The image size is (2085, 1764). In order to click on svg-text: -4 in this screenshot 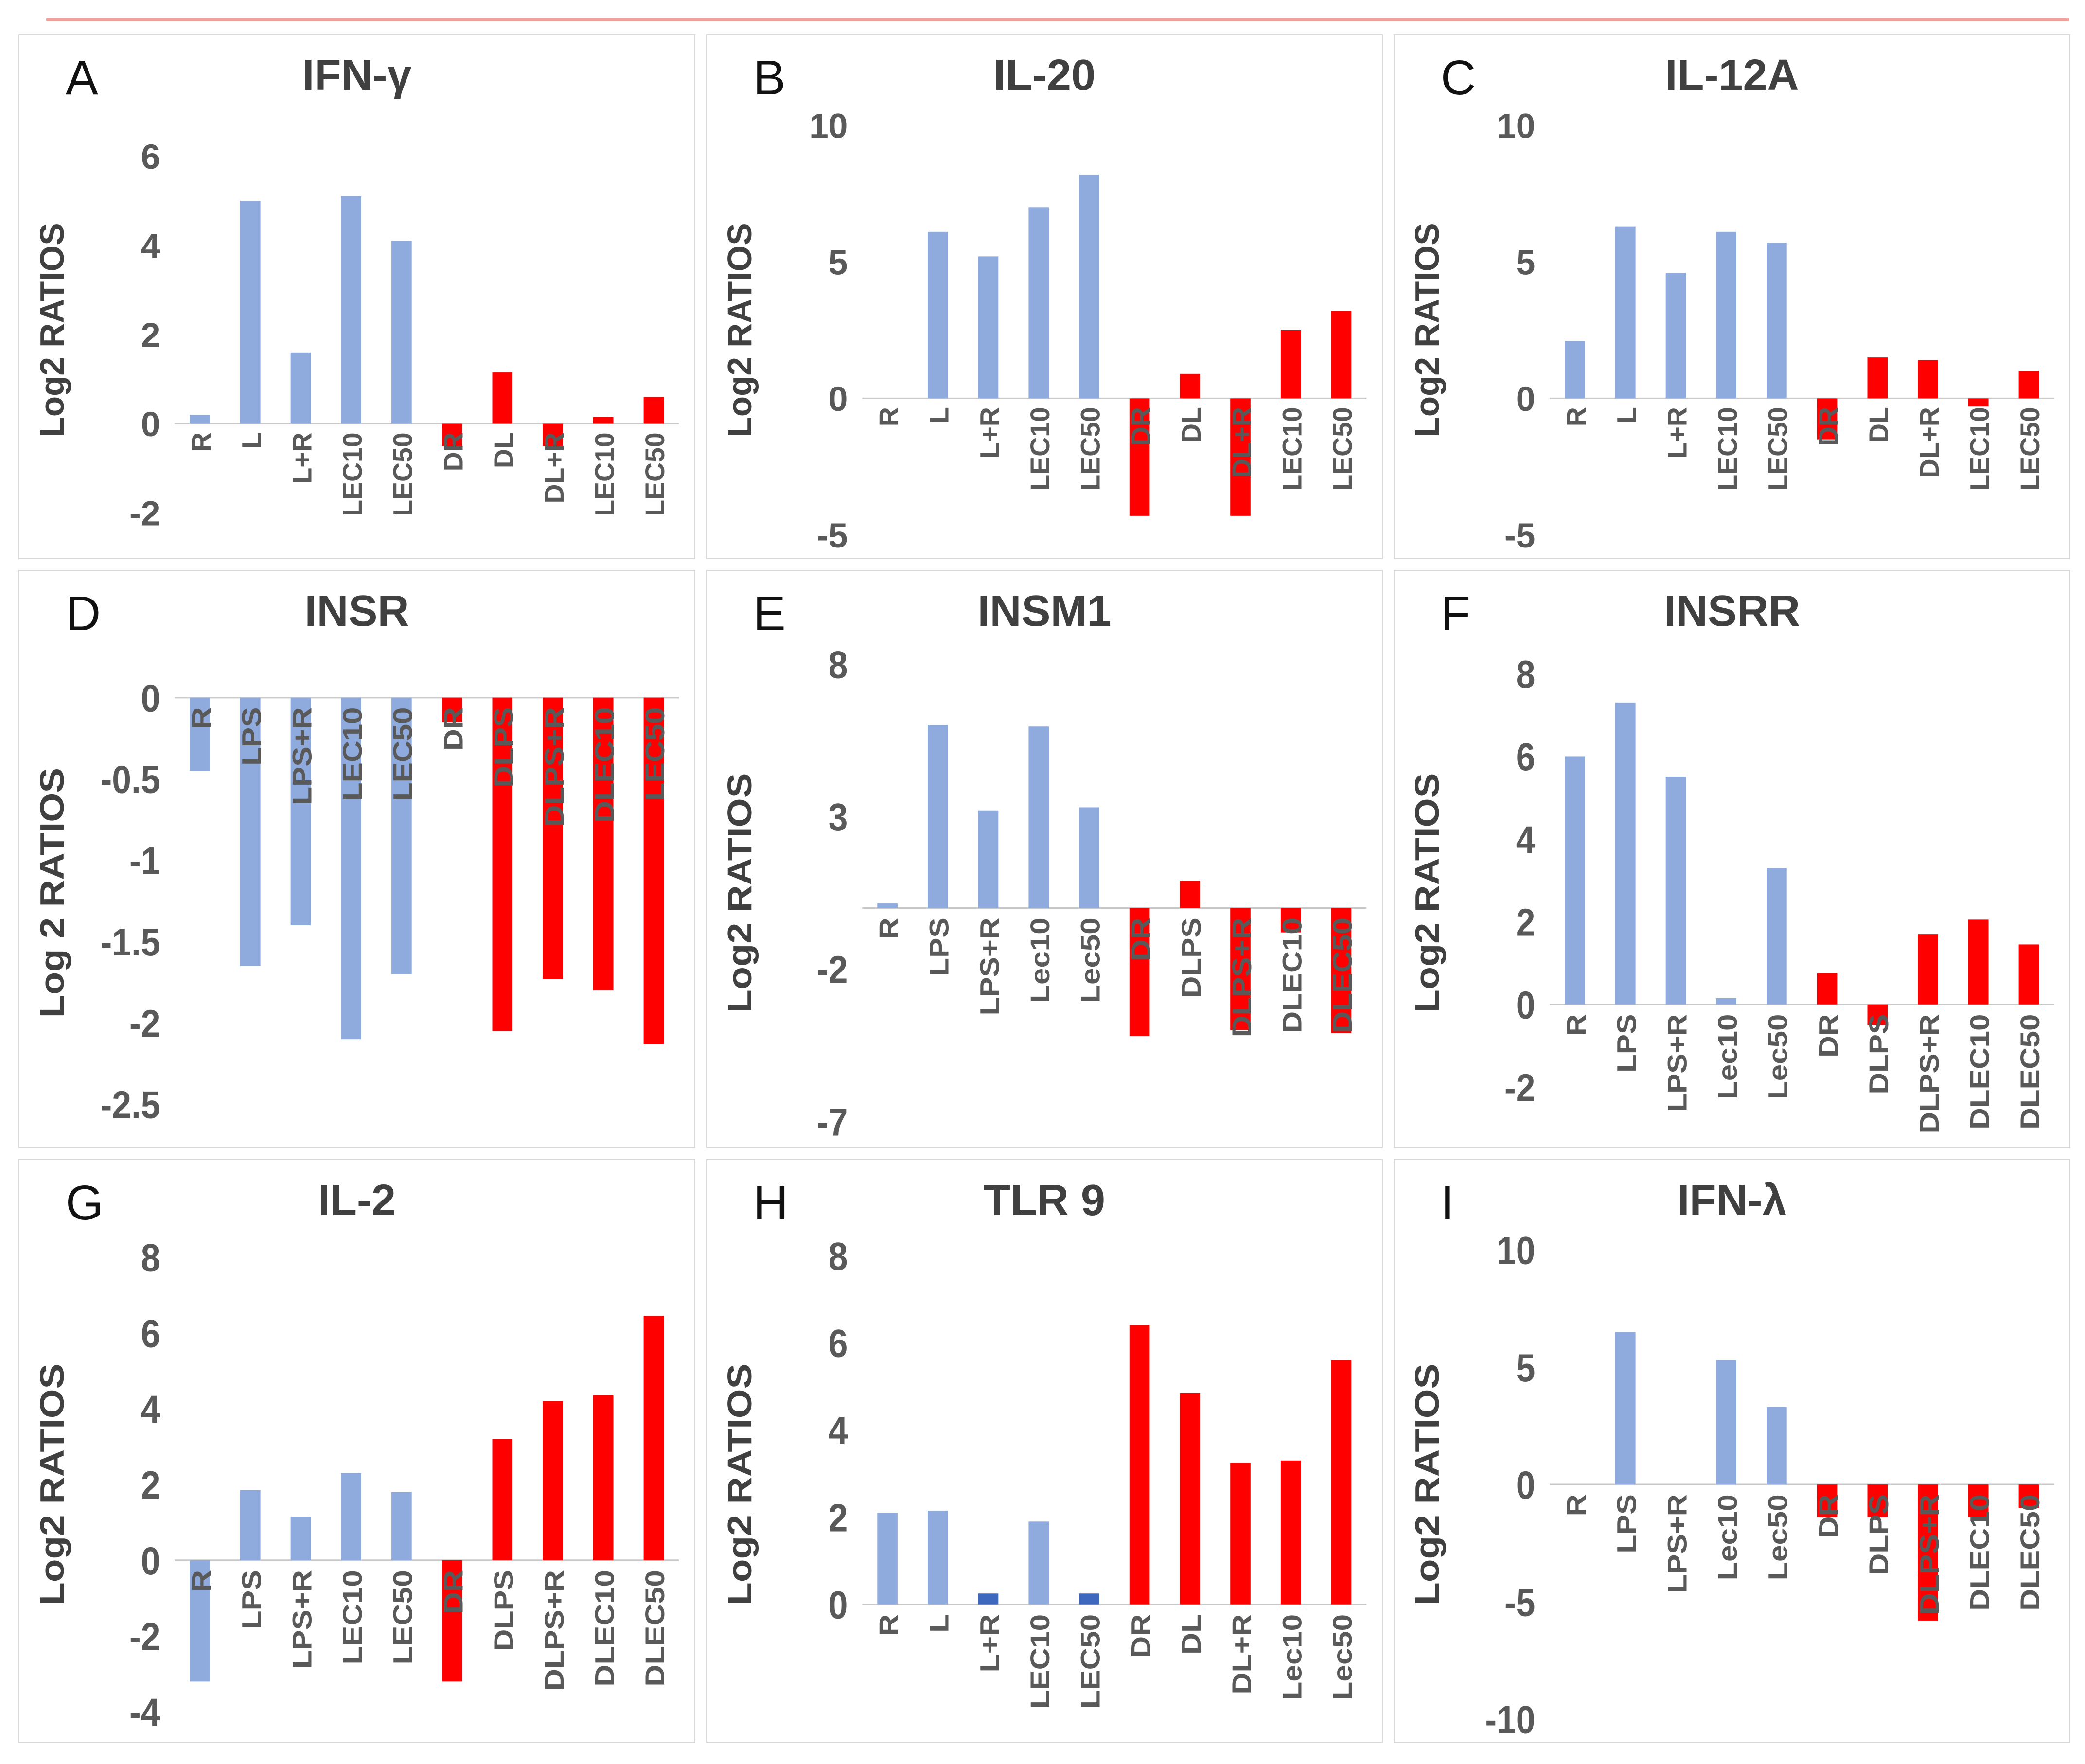, I will do `click(144, 1713)`.